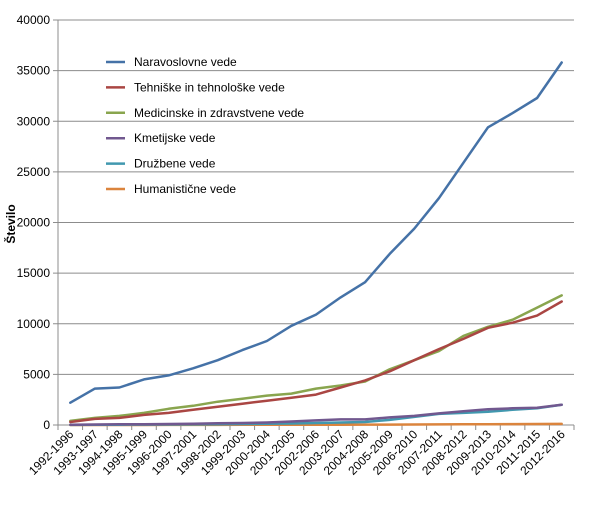 The height and width of the screenshot is (520, 591). Describe the element at coordinates (316, 414) in the screenshot. I see `series-line-kmetijske-vede` at that location.